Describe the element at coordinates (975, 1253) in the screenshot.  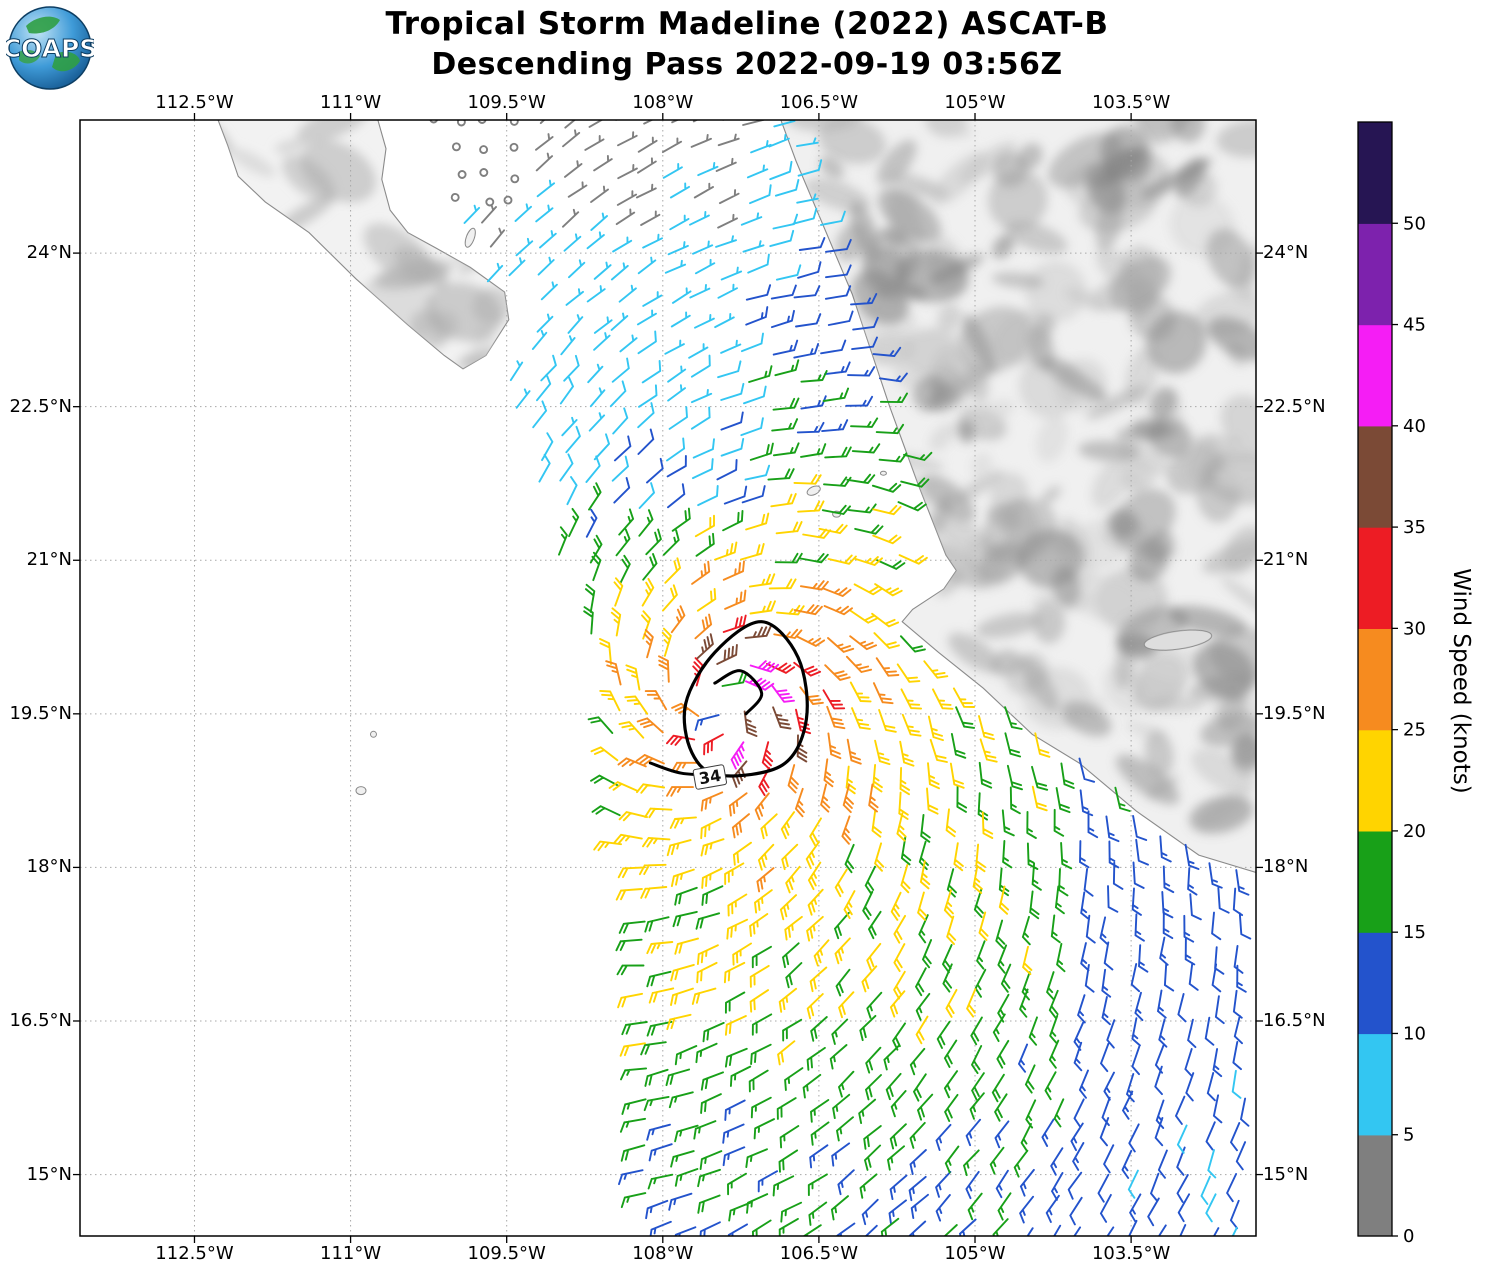
I see `lon-tick-label-bottom: 105°W` at that location.